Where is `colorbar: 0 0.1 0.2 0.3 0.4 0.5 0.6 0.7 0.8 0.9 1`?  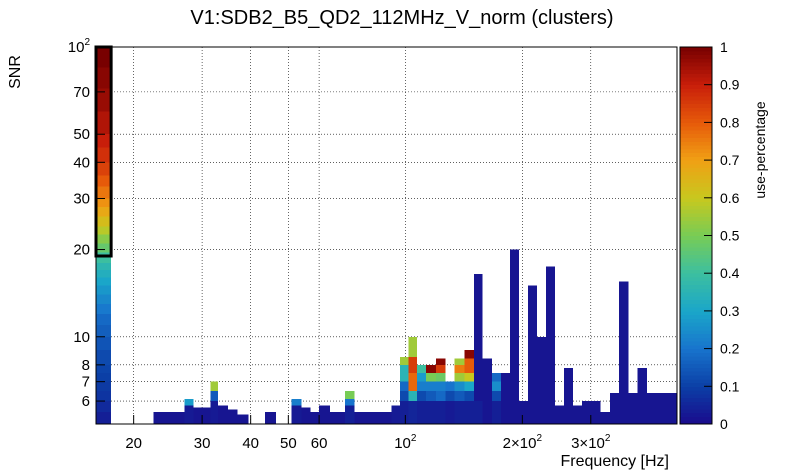 colorbar: 0 0.1 0.2 0.3 0.4 0.5 0.6 0.7 0.8 0.9 1 is located at coordinates (709, 235).